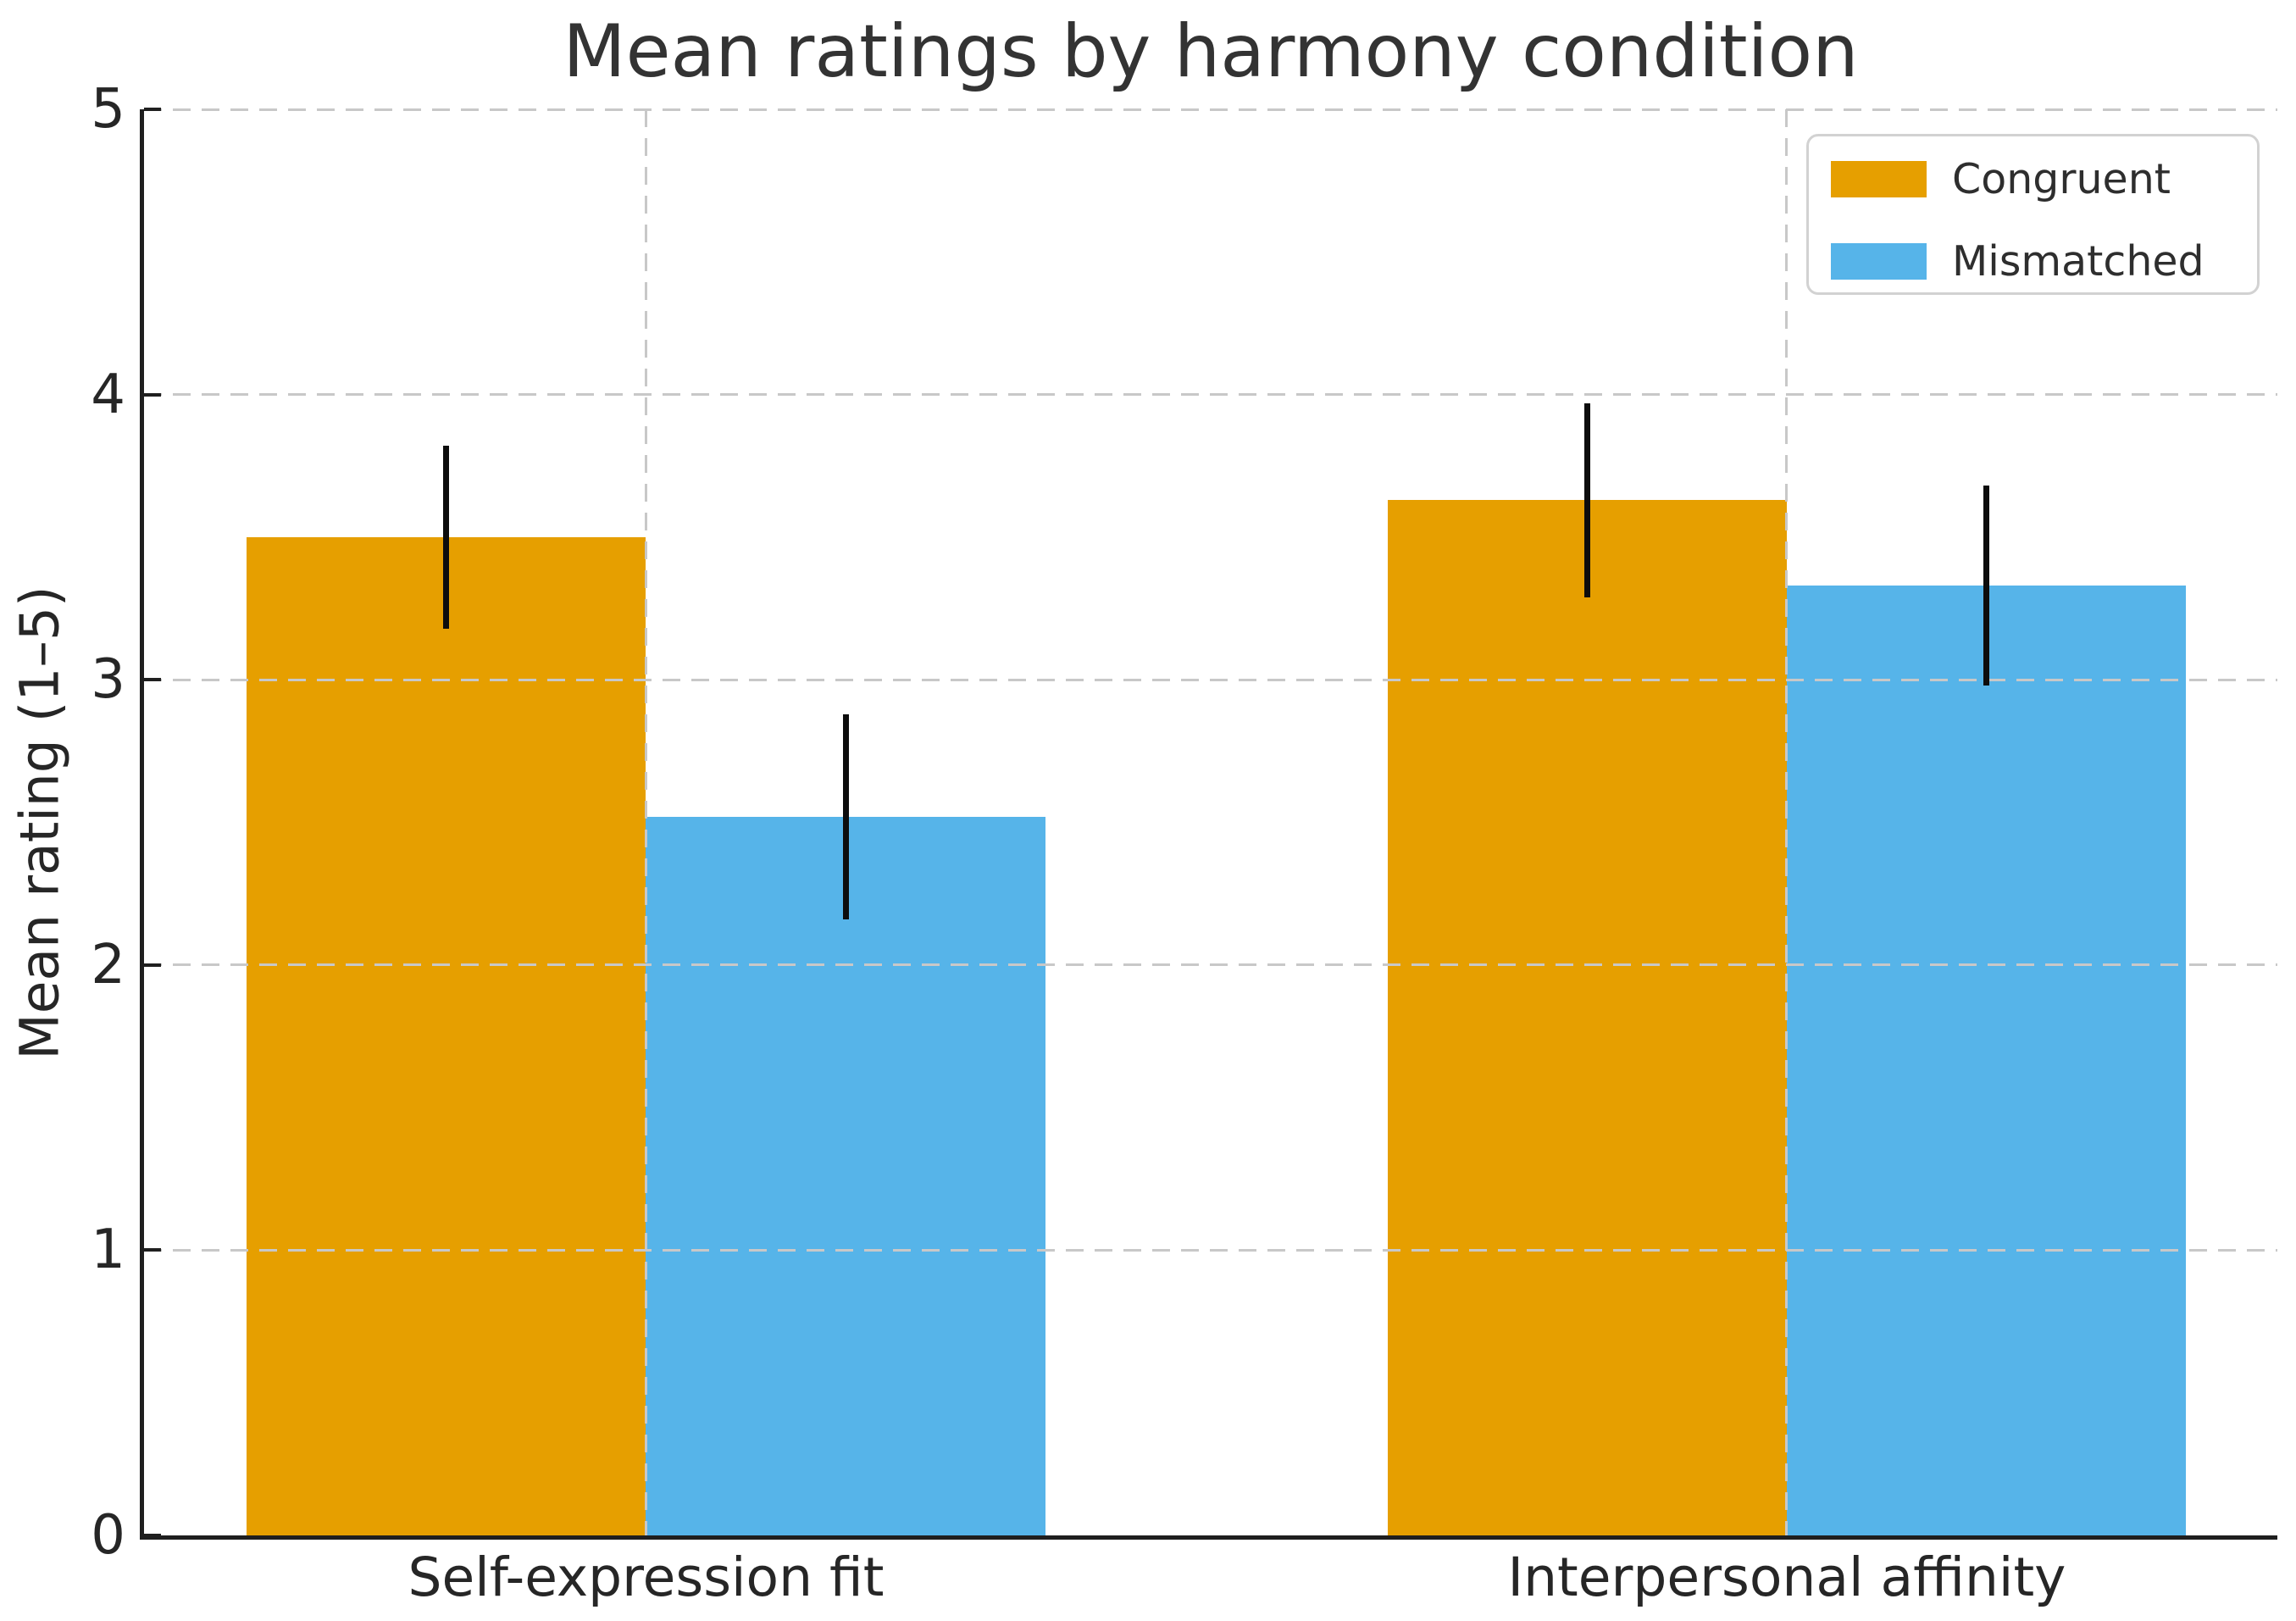 Image resolution: width=2296 pixels, height=1621 pixels. I want to click on legend: Congruent Mismatched, so click(2033, 214).